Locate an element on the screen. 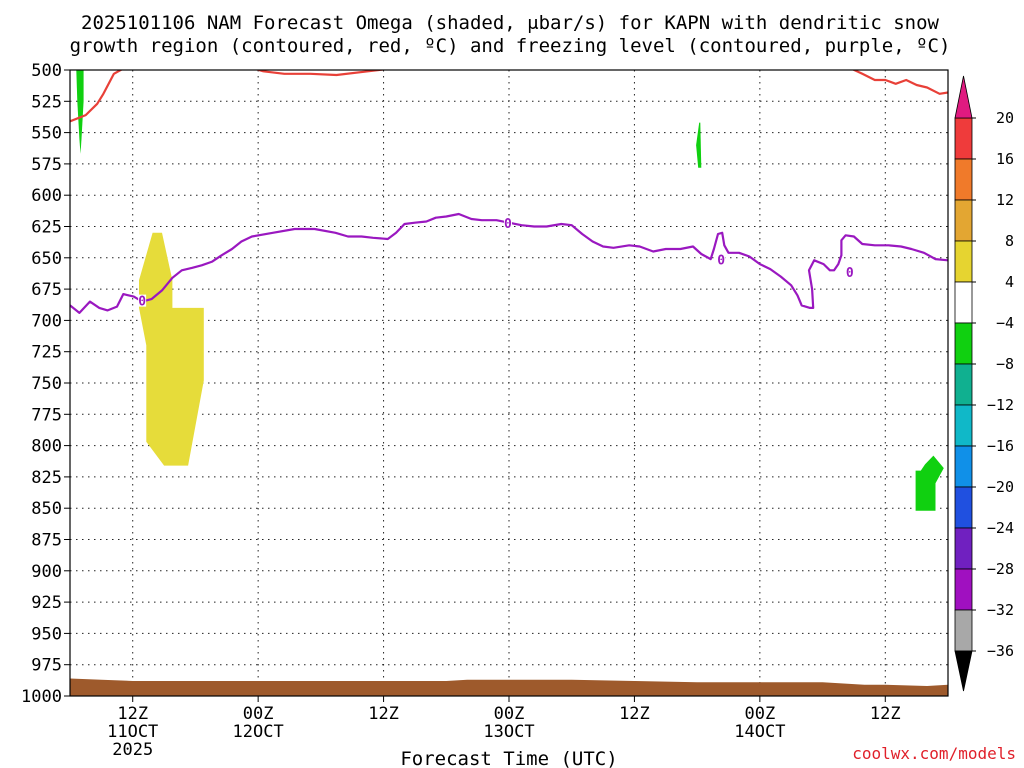 The height and width of the screenshot is (768, 1024). y-tick-label: 625 is located at coordinates (46, 228).